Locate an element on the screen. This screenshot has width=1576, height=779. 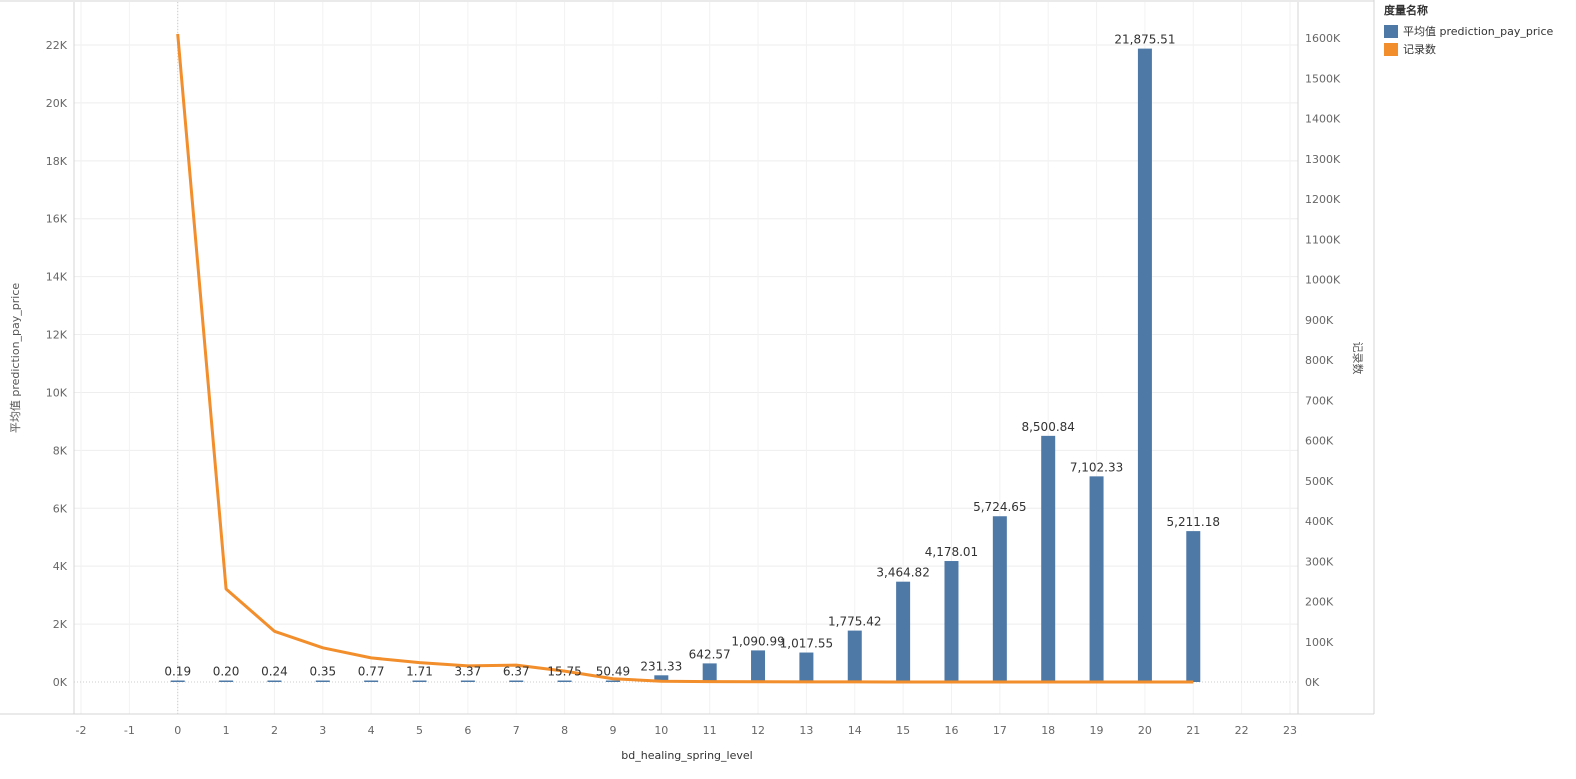
legend-item-avg-price: 平均值 prediction_pay_price is located at coordinates (1468, 31).